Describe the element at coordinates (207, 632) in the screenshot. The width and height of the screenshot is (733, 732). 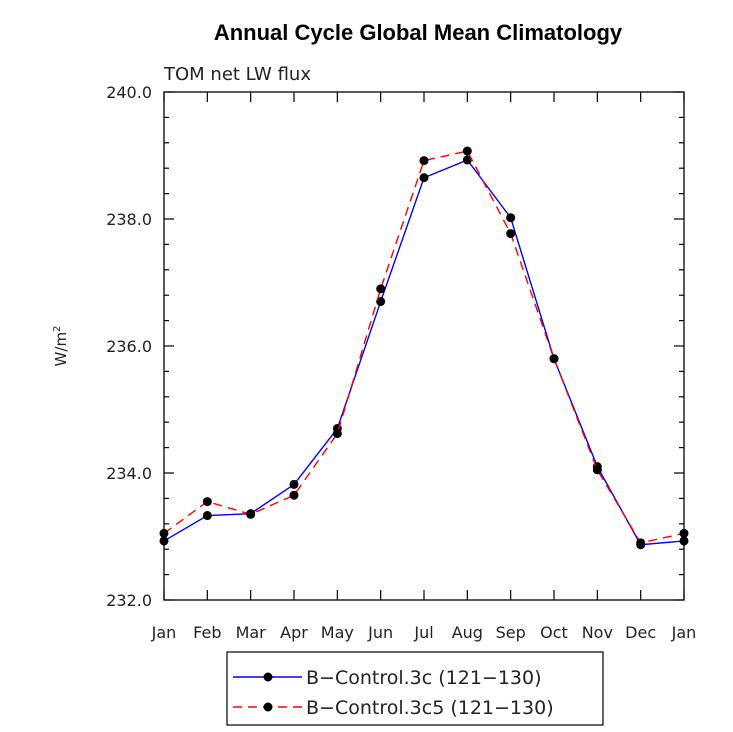
I see `x-tick-label: Feb` at that location.